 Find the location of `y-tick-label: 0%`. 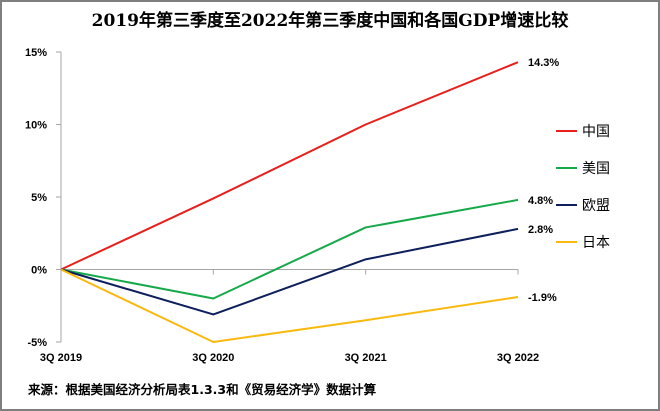

y-tick-label: 0% is located at coordinates (39, 271).